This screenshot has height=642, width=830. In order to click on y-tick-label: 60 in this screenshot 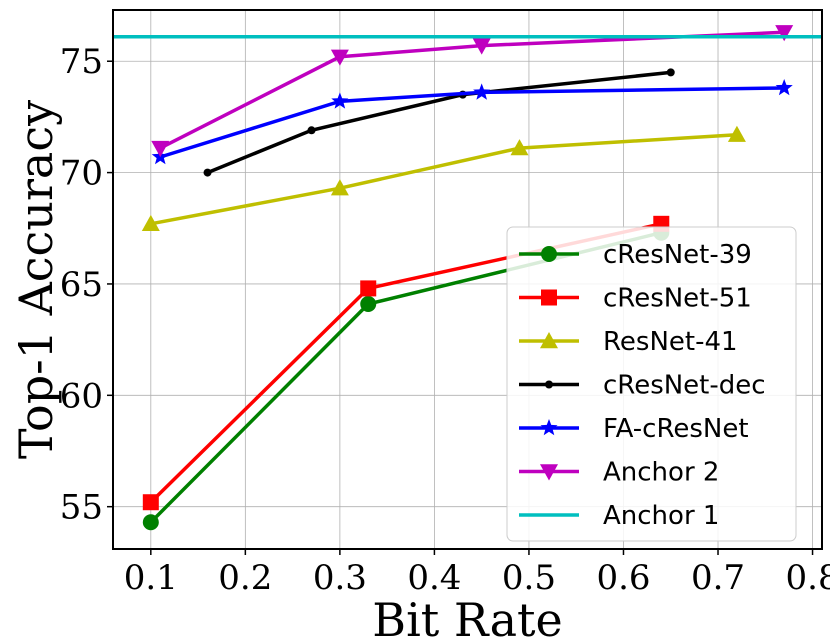, I will do `click(81, 396)`.